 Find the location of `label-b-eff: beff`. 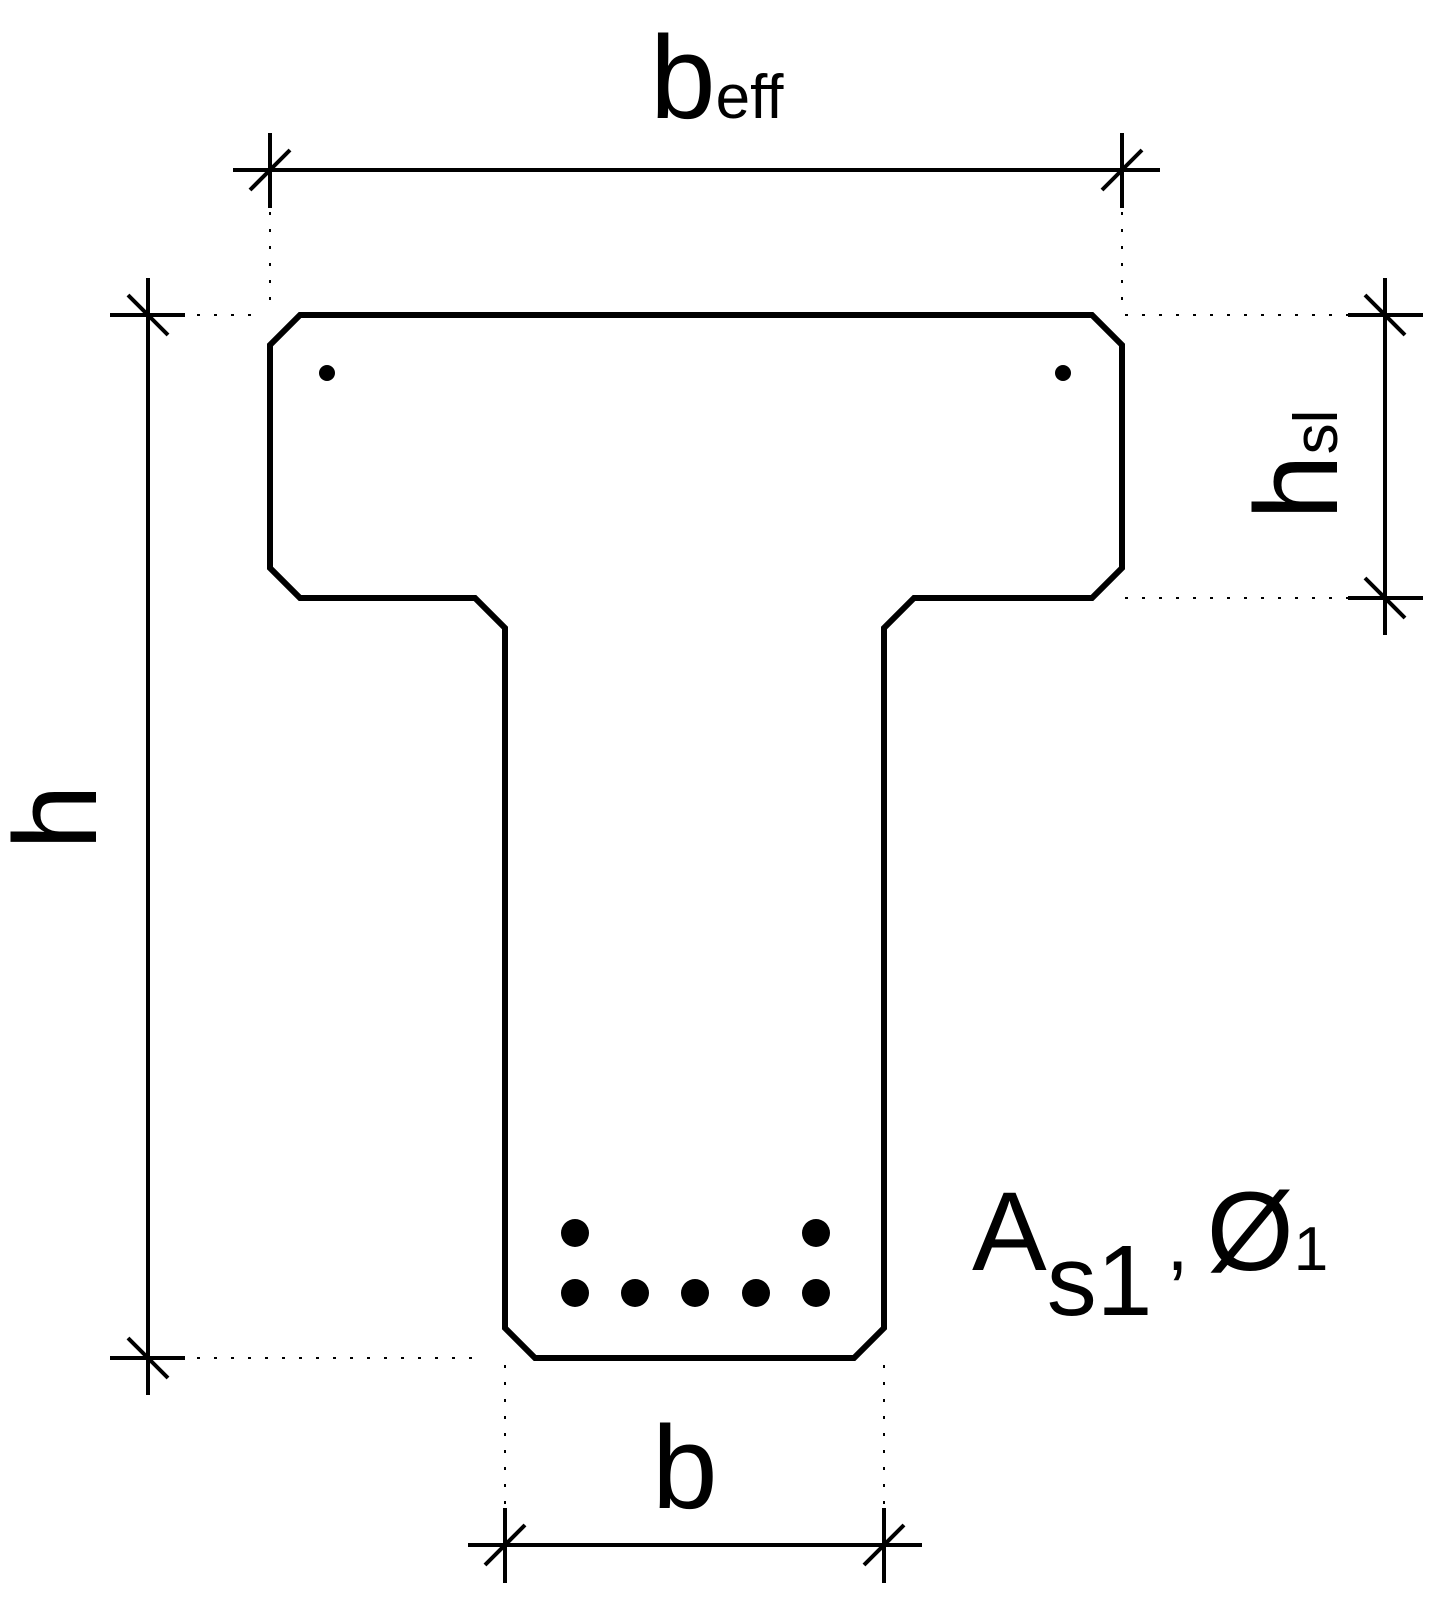

label-b-eff: beff is located at coordinates (717, 78).